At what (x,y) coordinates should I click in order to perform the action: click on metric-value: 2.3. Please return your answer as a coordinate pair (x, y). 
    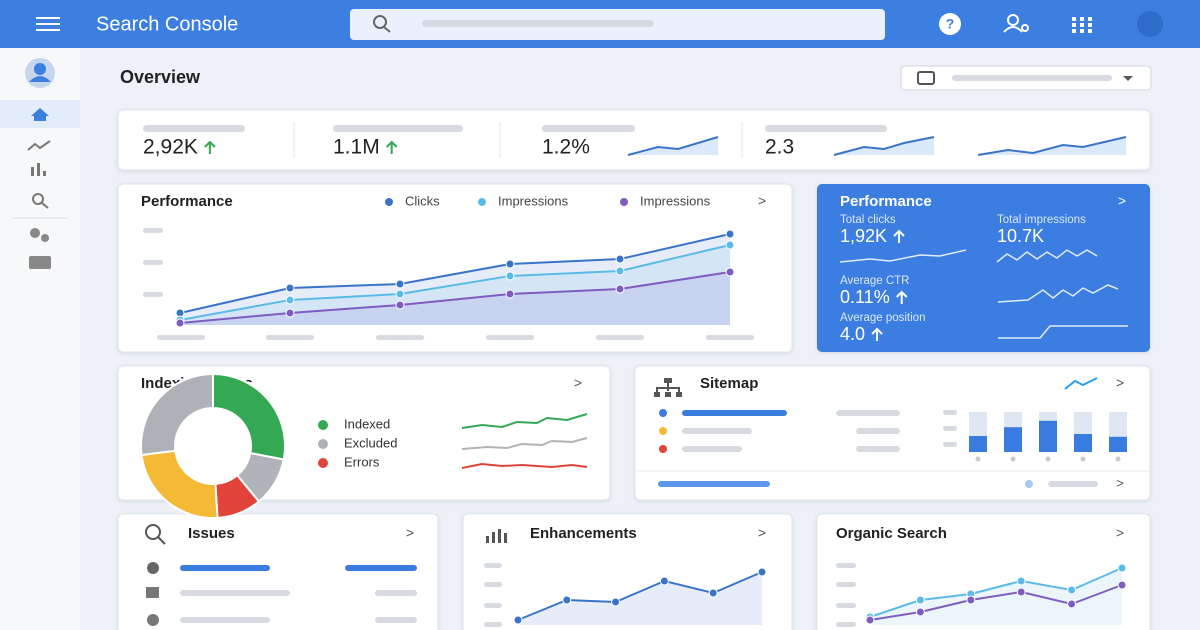
    Looking at the image, I should click on (779, 147).